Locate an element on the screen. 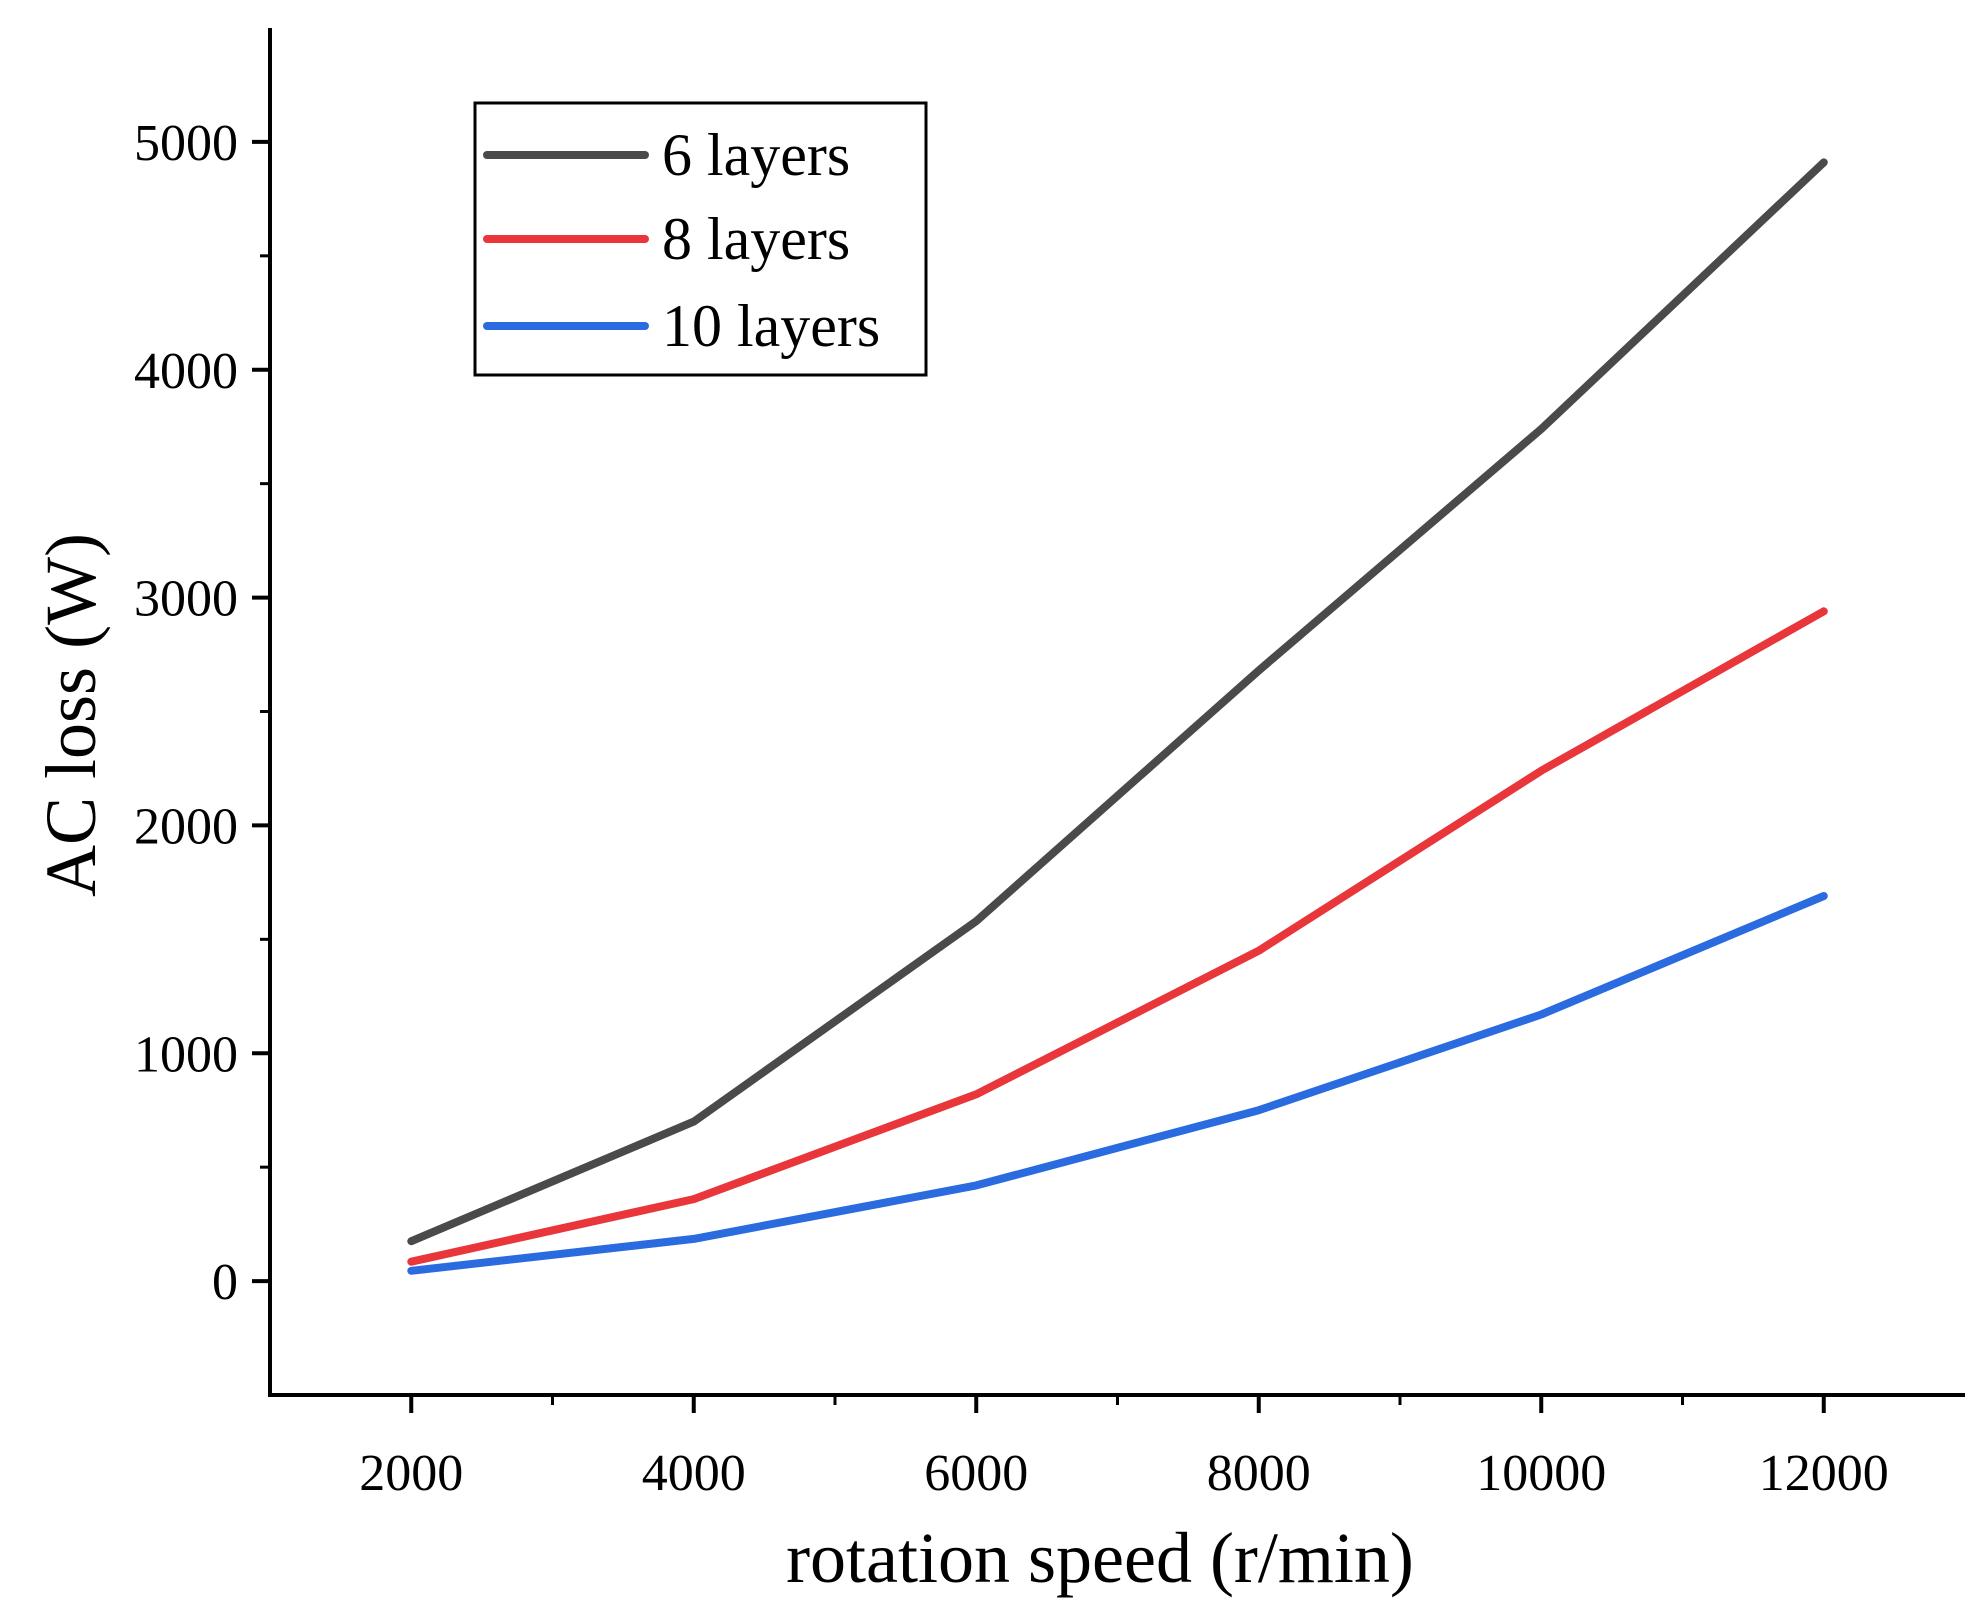 The width and height of the screenshot is (1977, 1616). x-tick-label: 6000 is located at coordinates (976, 1473).